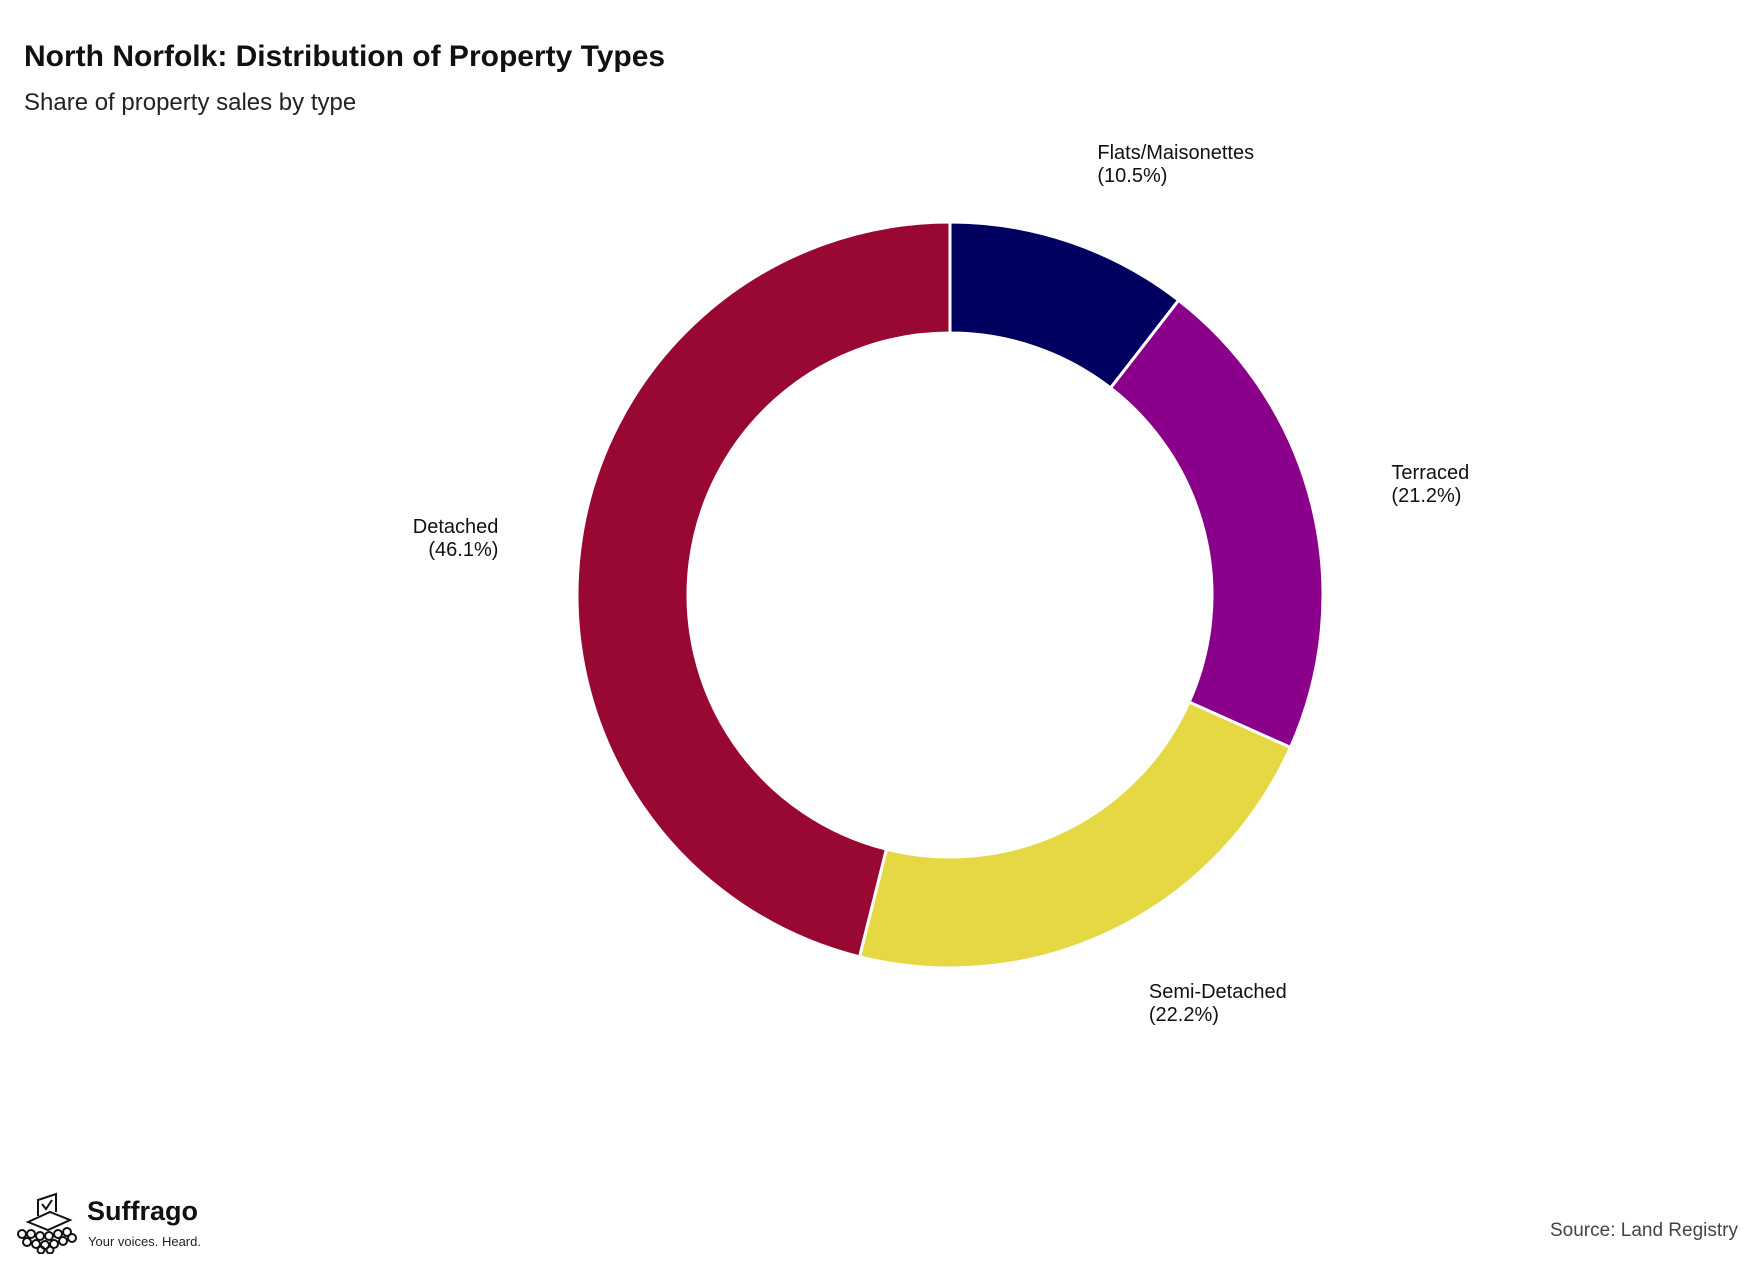 The image size is (1758, 1265). I want to click on donut-slice-terraced, so click(1216, 524).